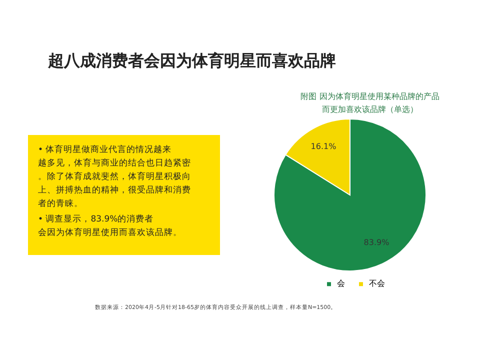 The image size is (500, 362). What do you see at coordinates (323, 147) in the screenshot?
I see `data-label: 16.1%` at bounding box center [323, 147].